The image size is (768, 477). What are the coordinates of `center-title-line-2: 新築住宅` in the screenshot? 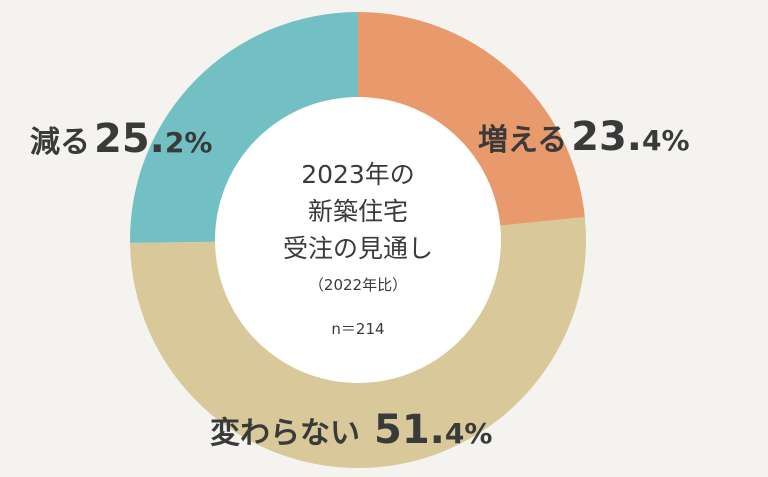 It's located at (358, 211).